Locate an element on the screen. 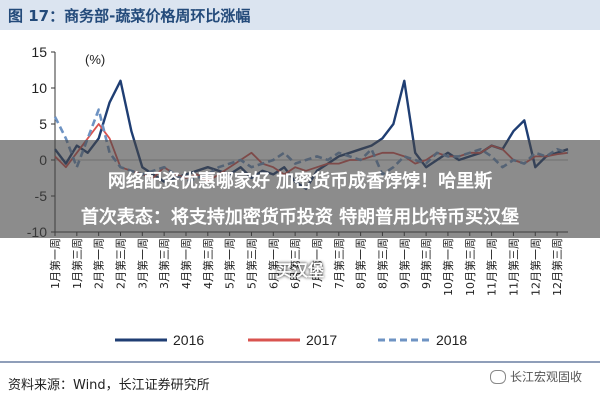 This screenshot has width=600, height=400. legend-label-2017: 2017 is located at coordinates (321, 340).